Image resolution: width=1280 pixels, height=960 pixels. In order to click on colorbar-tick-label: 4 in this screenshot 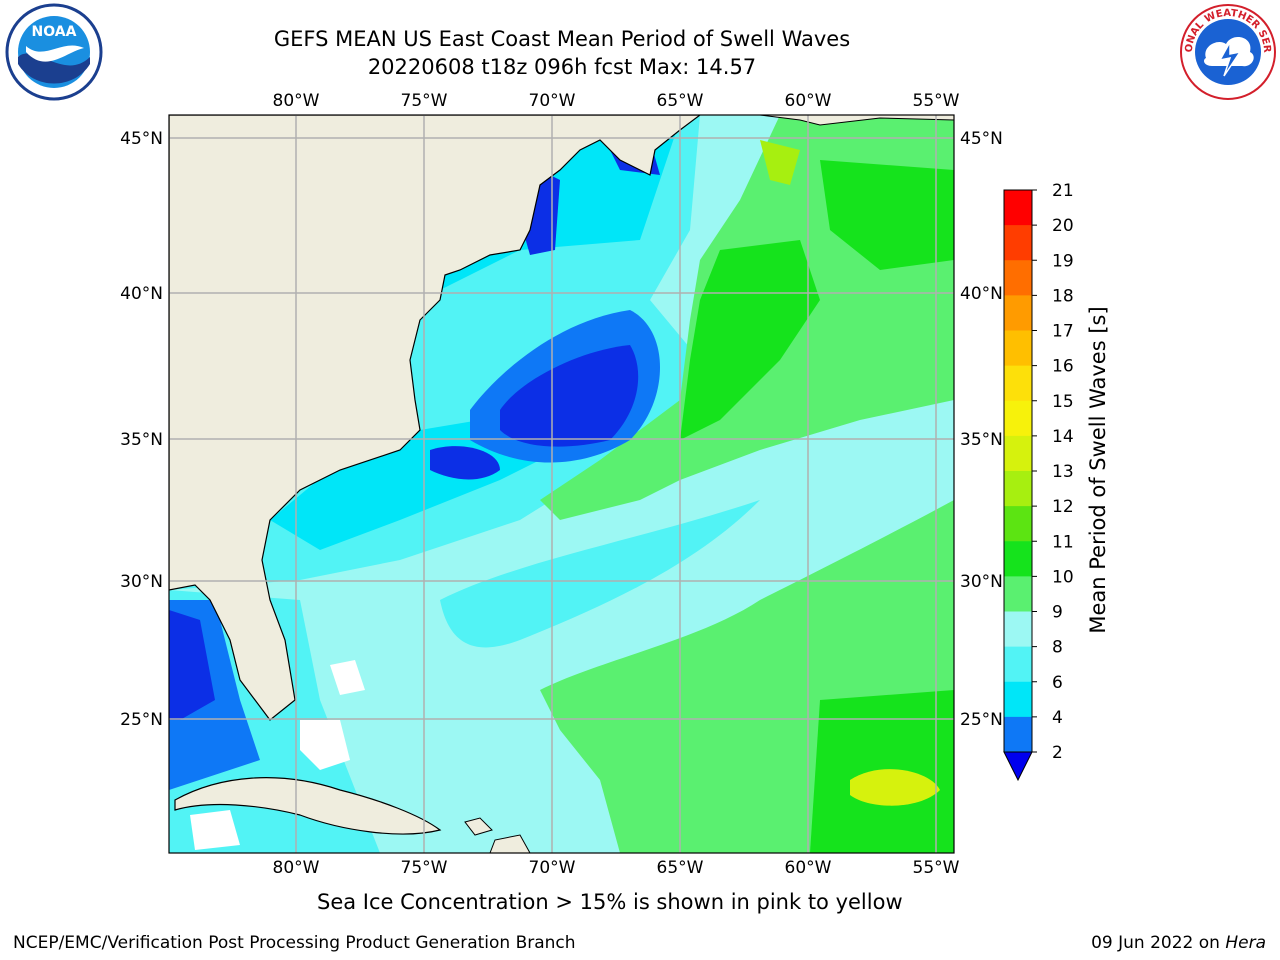, I will do `click(1057, 718)`.